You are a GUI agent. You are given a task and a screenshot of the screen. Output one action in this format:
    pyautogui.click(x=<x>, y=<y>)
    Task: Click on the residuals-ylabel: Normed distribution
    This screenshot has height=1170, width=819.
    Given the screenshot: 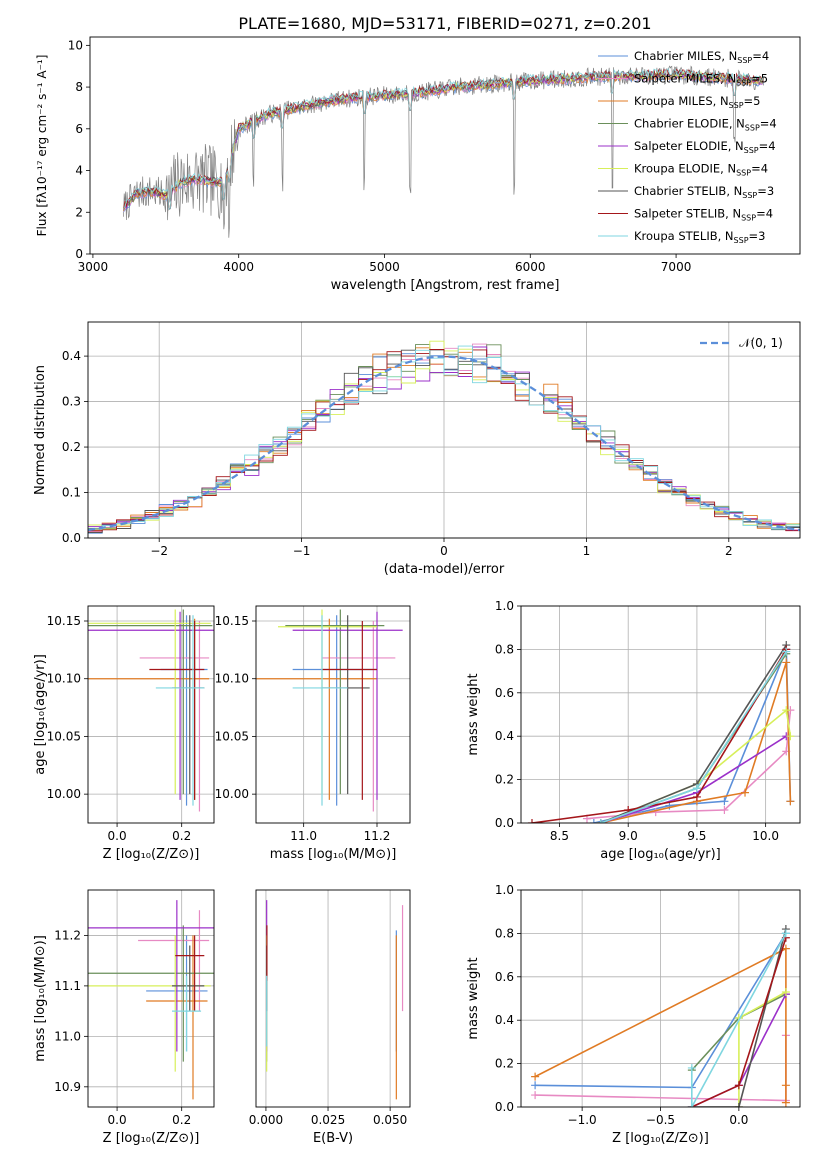 What is the action you would take?
    pyautogui.click(x=40, y=430)
    